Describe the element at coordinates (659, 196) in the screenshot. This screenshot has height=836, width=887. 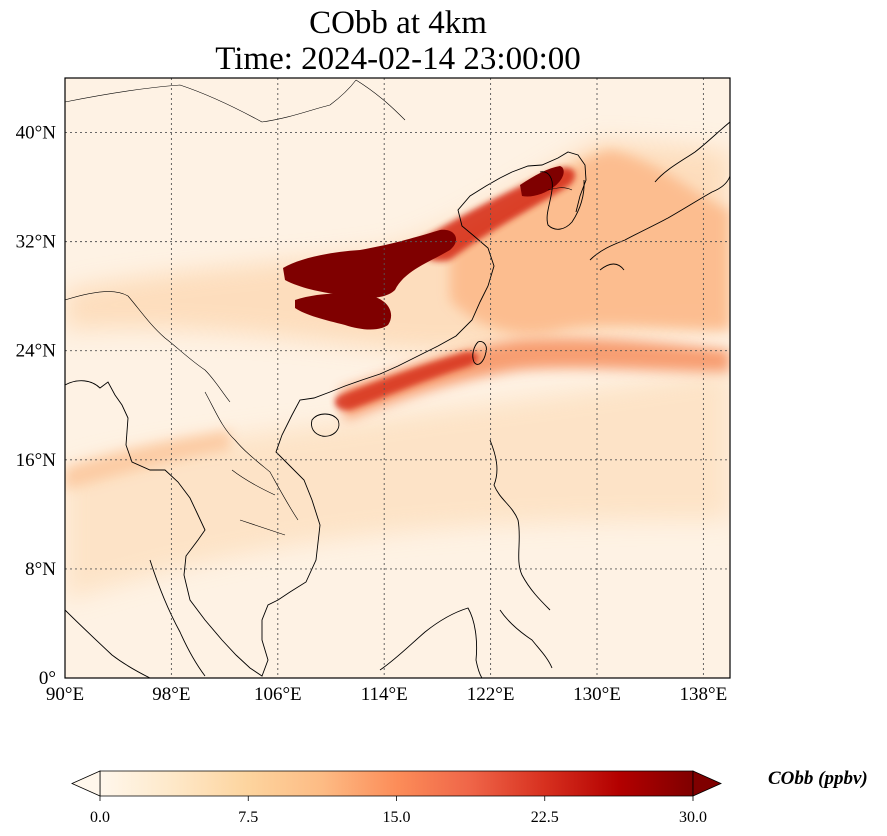
I see `coastline-japan` at that location.